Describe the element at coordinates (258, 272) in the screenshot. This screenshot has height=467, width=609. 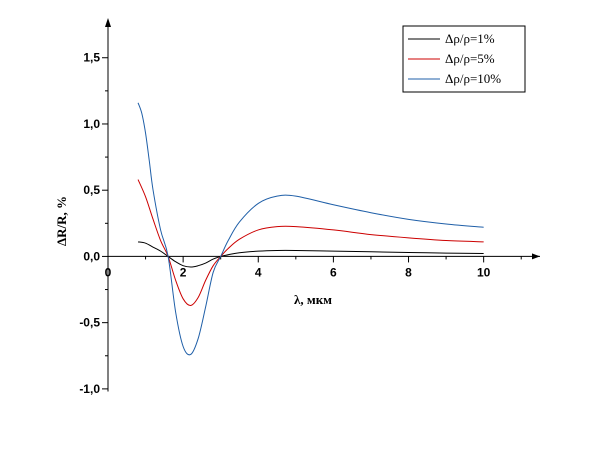
I see `x-tick-label: 4` at that location.